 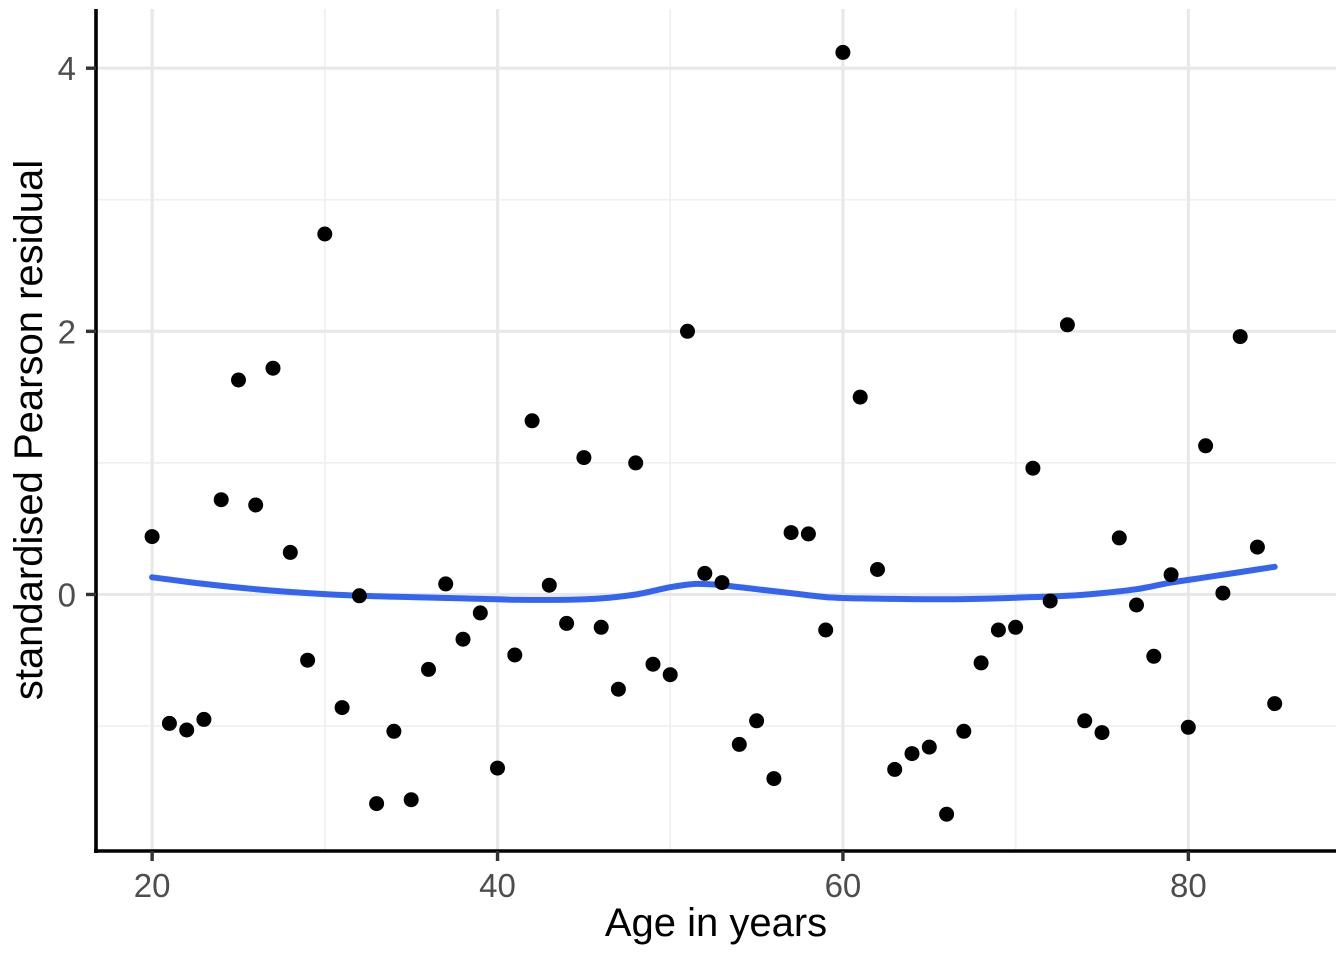 I want to click on x-tick-label: 40, so click(x=497, y=885).